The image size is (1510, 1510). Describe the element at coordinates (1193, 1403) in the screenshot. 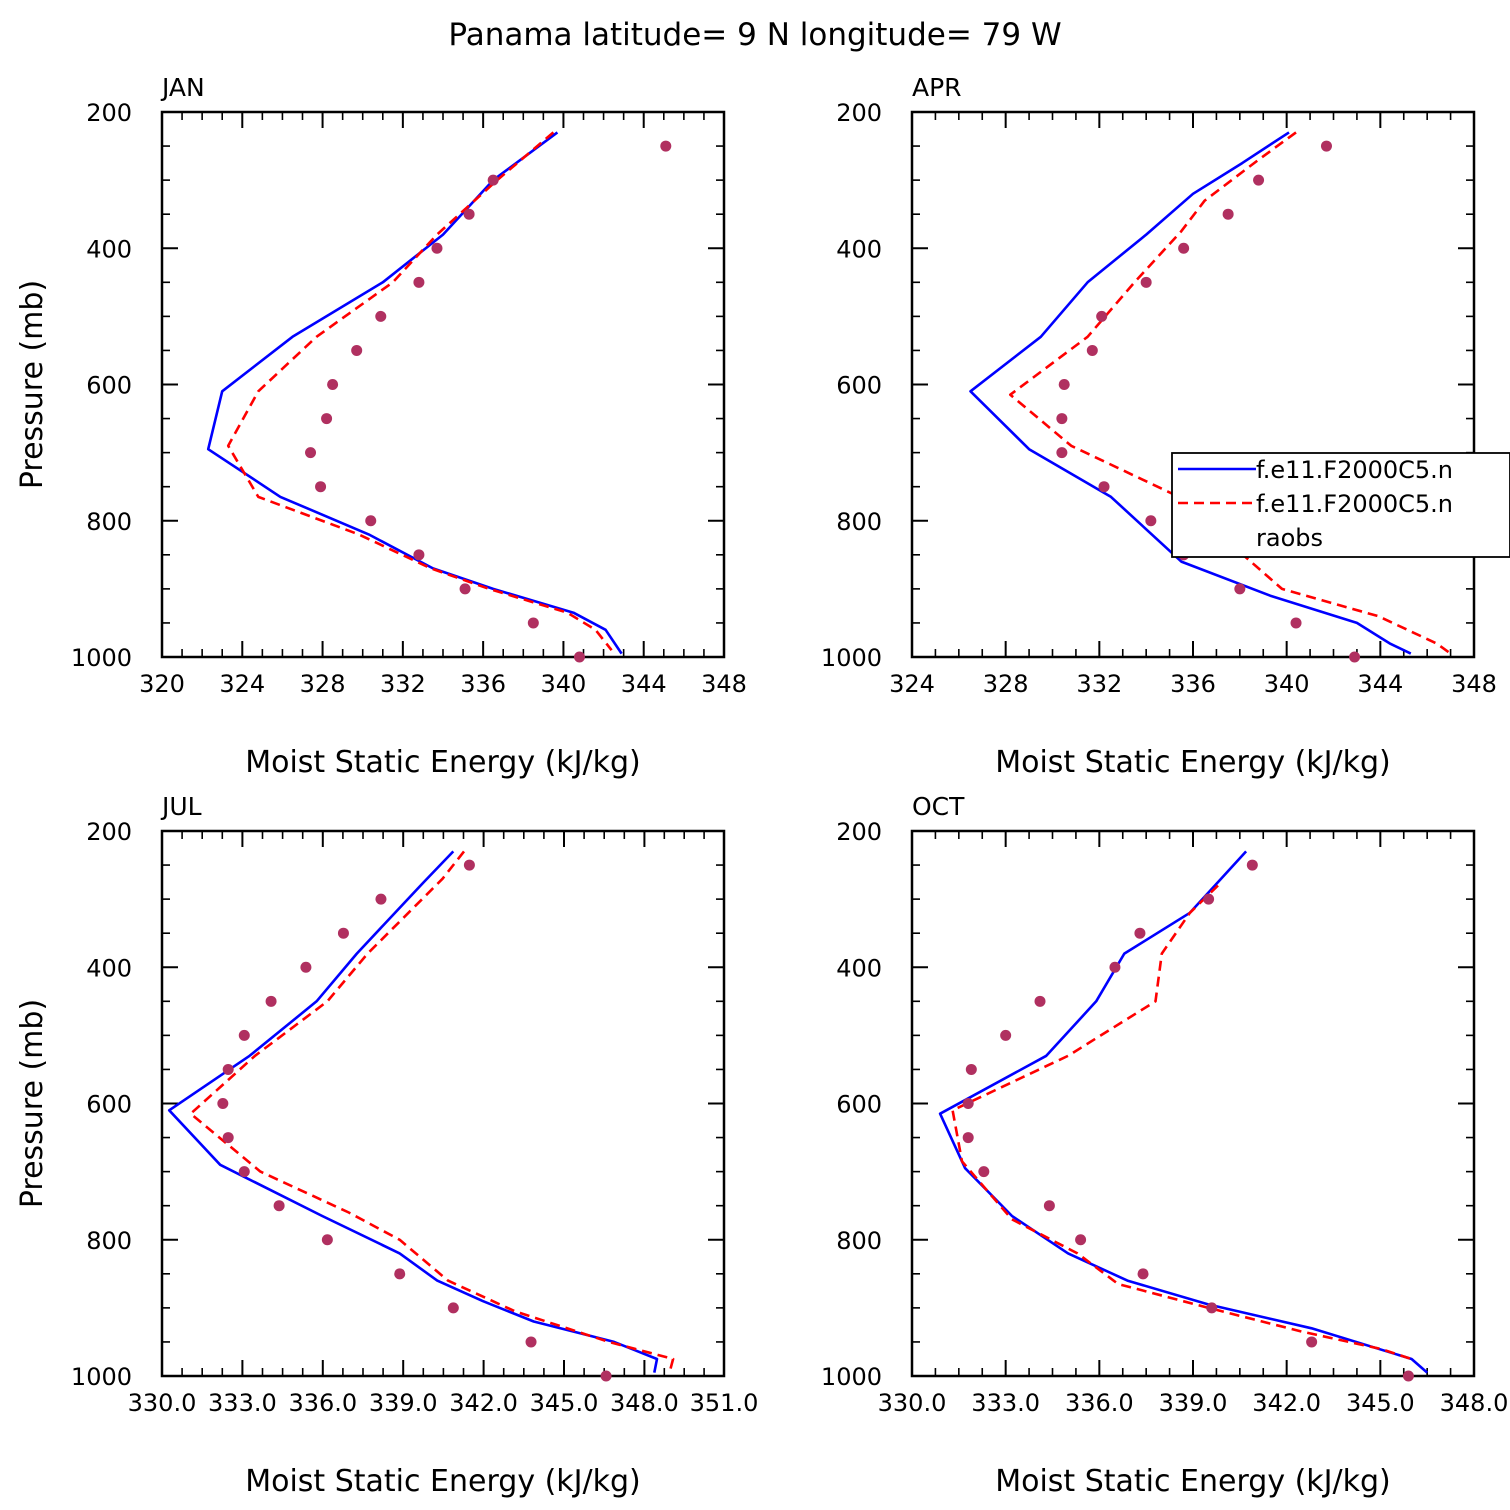

I see `x-tick-label: 339.0` at that location.